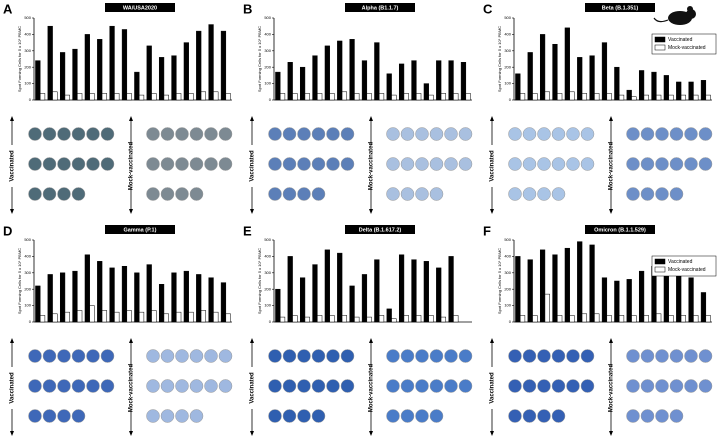 This screenshot has height=441, width=720. Describe the element at coordinates (140, 229) in the screenshot. I see `title-box` at that location.